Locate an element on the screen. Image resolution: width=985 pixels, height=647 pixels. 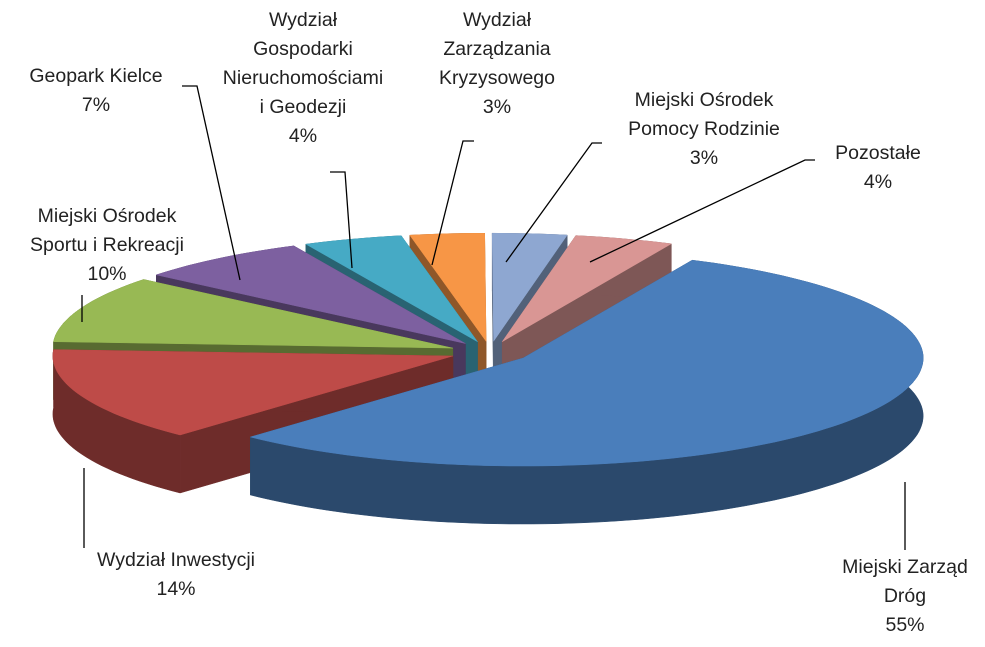
category-label: Pozostałe is located at coordinates (878, 153).